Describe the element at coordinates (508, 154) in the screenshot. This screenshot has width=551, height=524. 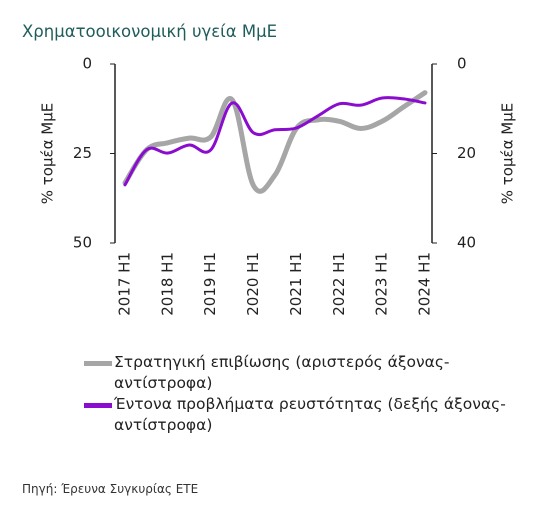
I see `y2-axis-label: % τομέα ΜμΕ` at that location.